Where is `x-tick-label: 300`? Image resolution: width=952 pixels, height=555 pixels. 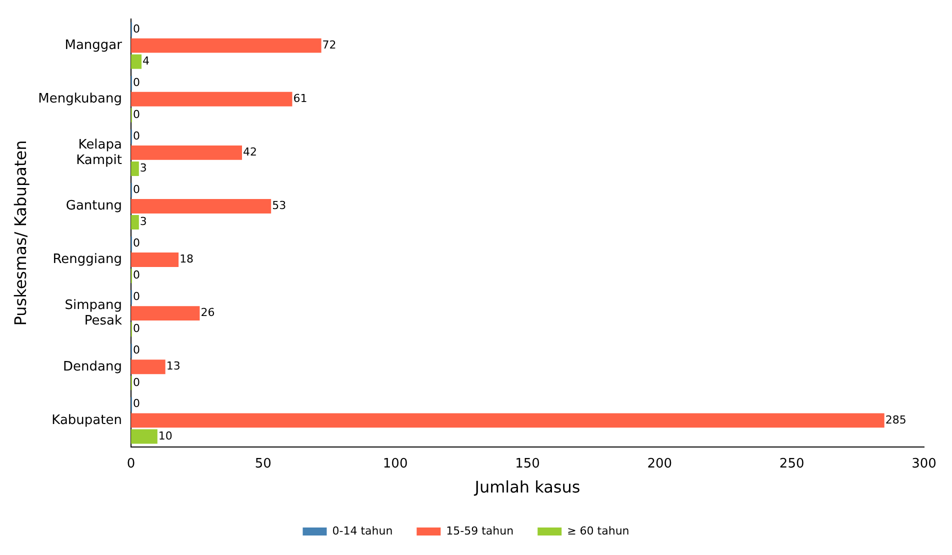 x-tick-label: 300 is located at coordinates (924, 464).